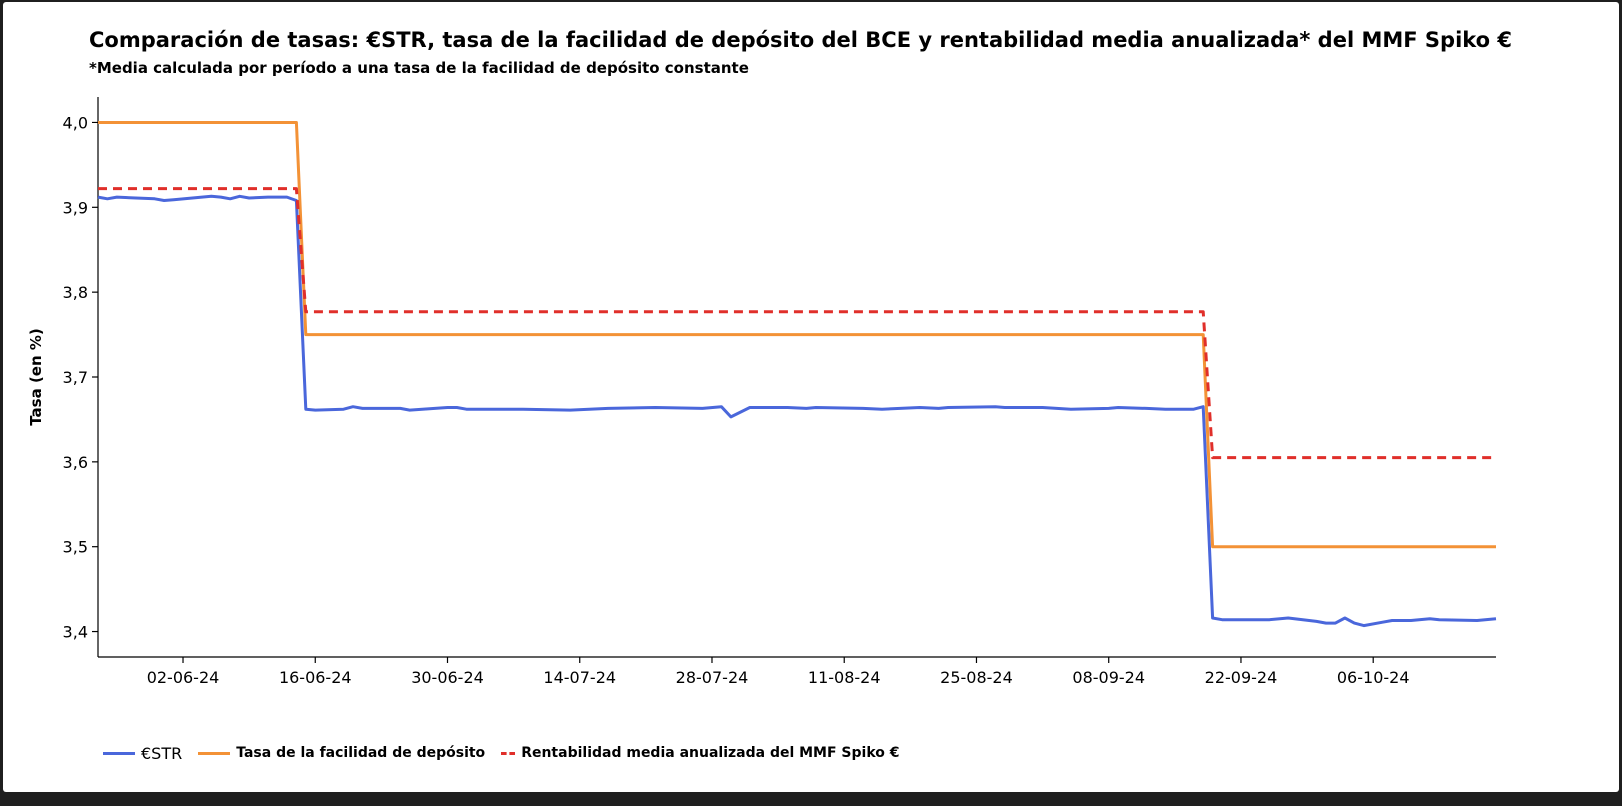  What do you see at coordinates (976, 677) in the screenshot?
I see `x-tick-label: 25-08-24` at bounding box center [976, 677].